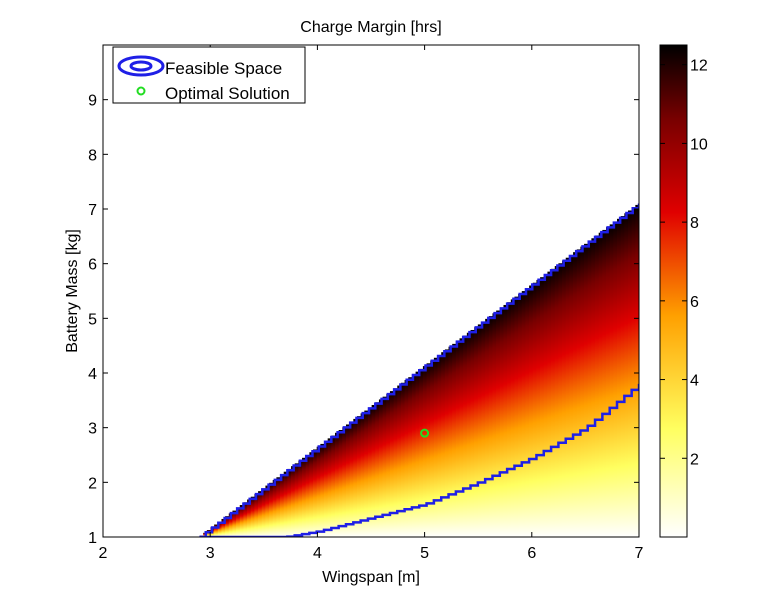 The image size is (783, 607). Describe the element at coordinates (371, 577) in the screenshot. I see `x-axis-label: Wingspan [m]` at that location.